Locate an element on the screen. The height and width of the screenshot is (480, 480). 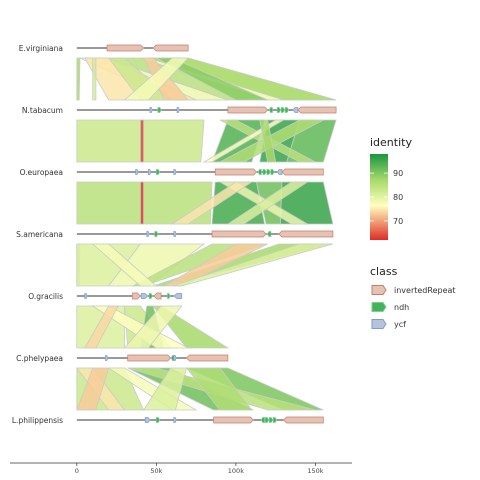
genome-track: S.americana is located at coordinates (175, 234).